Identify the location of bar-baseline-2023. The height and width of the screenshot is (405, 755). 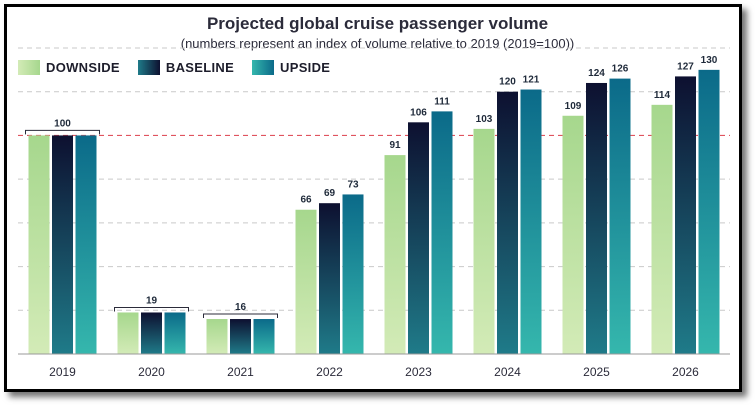
(418, 238).